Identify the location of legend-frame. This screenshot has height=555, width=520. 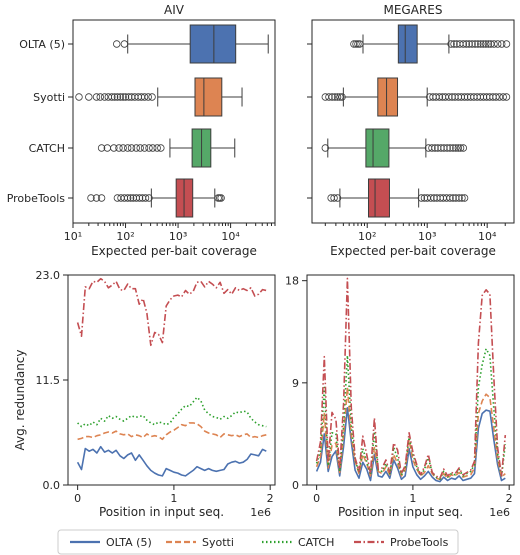
(258, 542).